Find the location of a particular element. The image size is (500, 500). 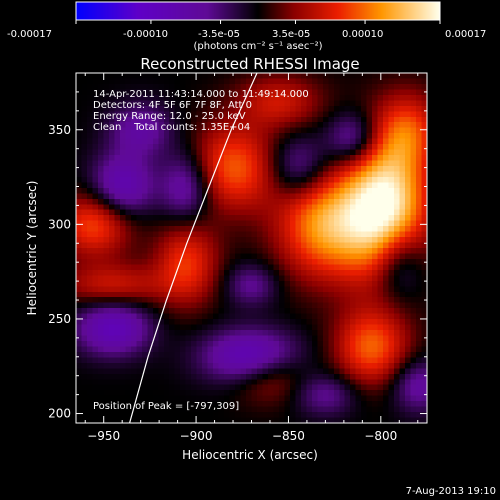

timestamp: 7-Aug-2013 19:10 is located at coordinates (451, 491).